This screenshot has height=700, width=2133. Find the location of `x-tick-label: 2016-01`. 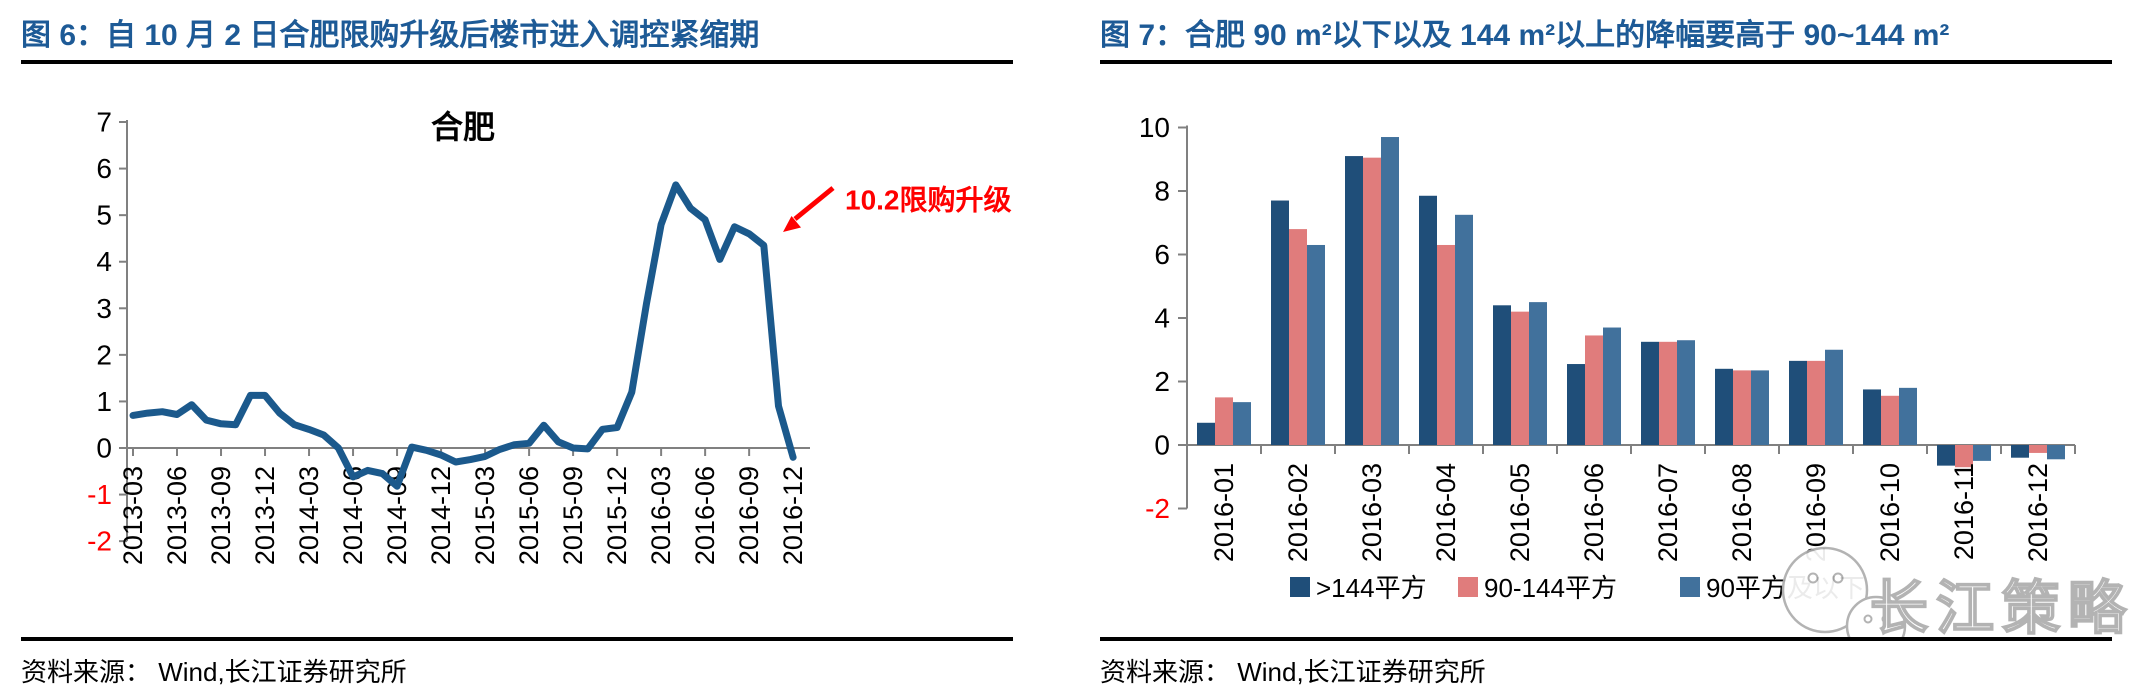

x-tick-label: 2016-01 is located at coordinates (1224, 512).